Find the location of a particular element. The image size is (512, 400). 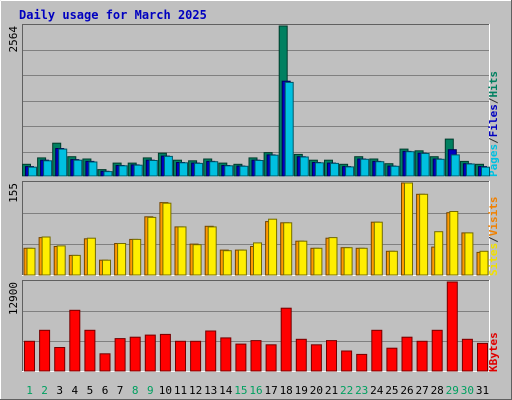

legend-visits: Sites/Visits is located at coordinates (493, 237).